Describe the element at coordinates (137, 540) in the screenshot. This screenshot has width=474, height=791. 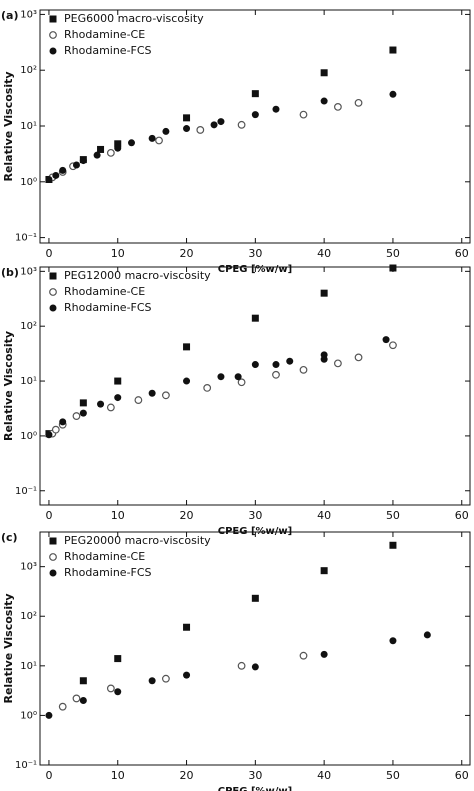
I see `legend-label: PEG20000 macro-viscosity` at that location.